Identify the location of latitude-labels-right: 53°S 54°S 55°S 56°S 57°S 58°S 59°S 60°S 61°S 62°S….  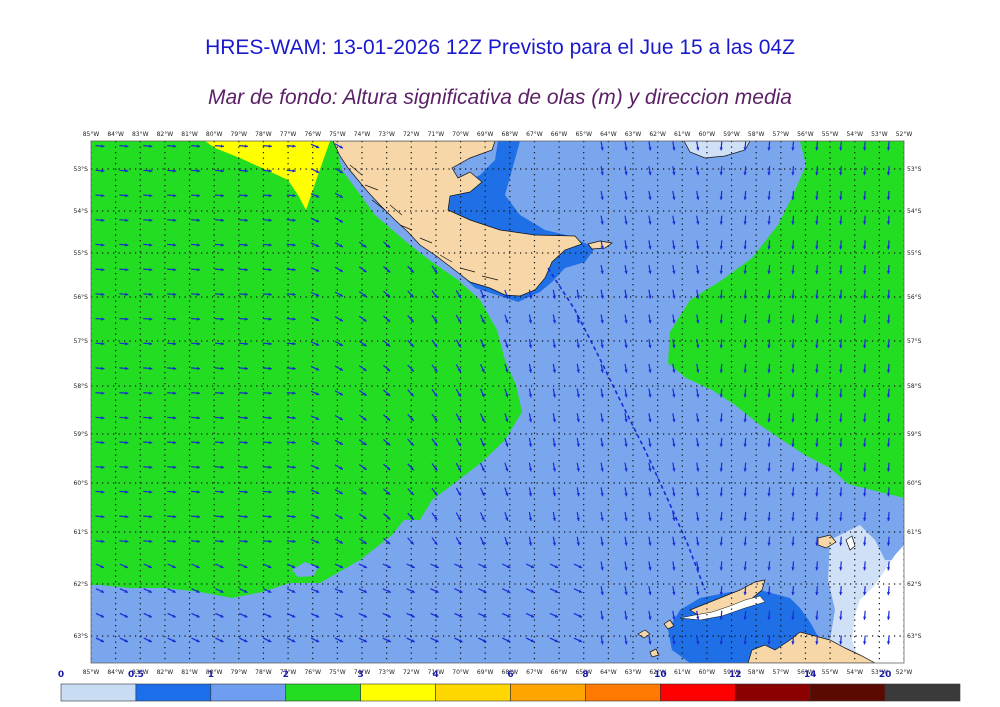
(914, 403).